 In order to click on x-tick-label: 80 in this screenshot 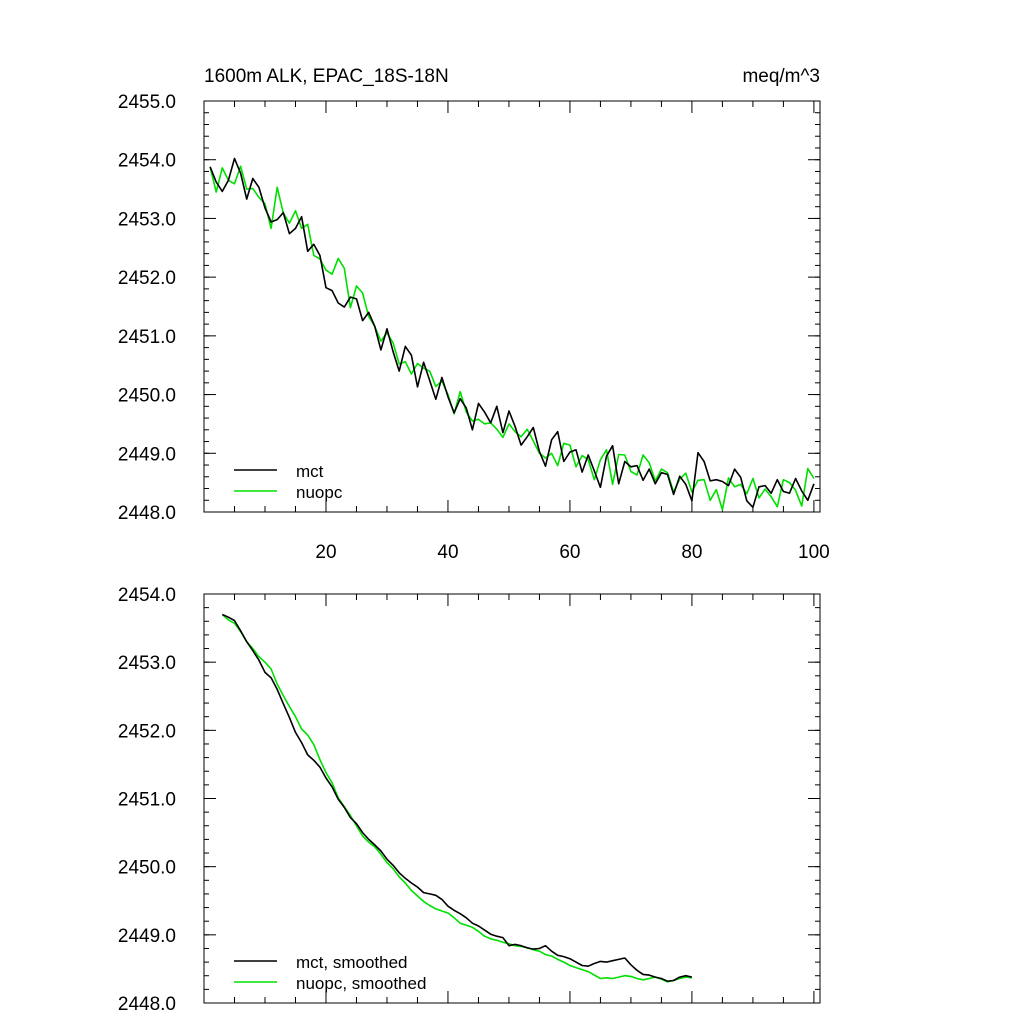, I will do `click(691, 552)`.